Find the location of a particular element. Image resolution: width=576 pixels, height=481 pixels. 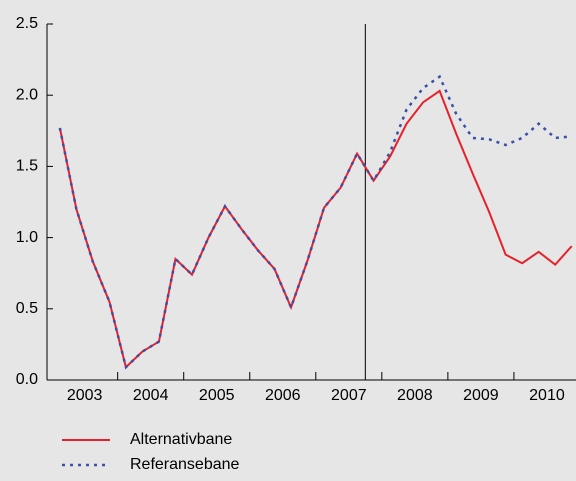

y-tick-label: 0.0 is located at coordinates (27, 379).